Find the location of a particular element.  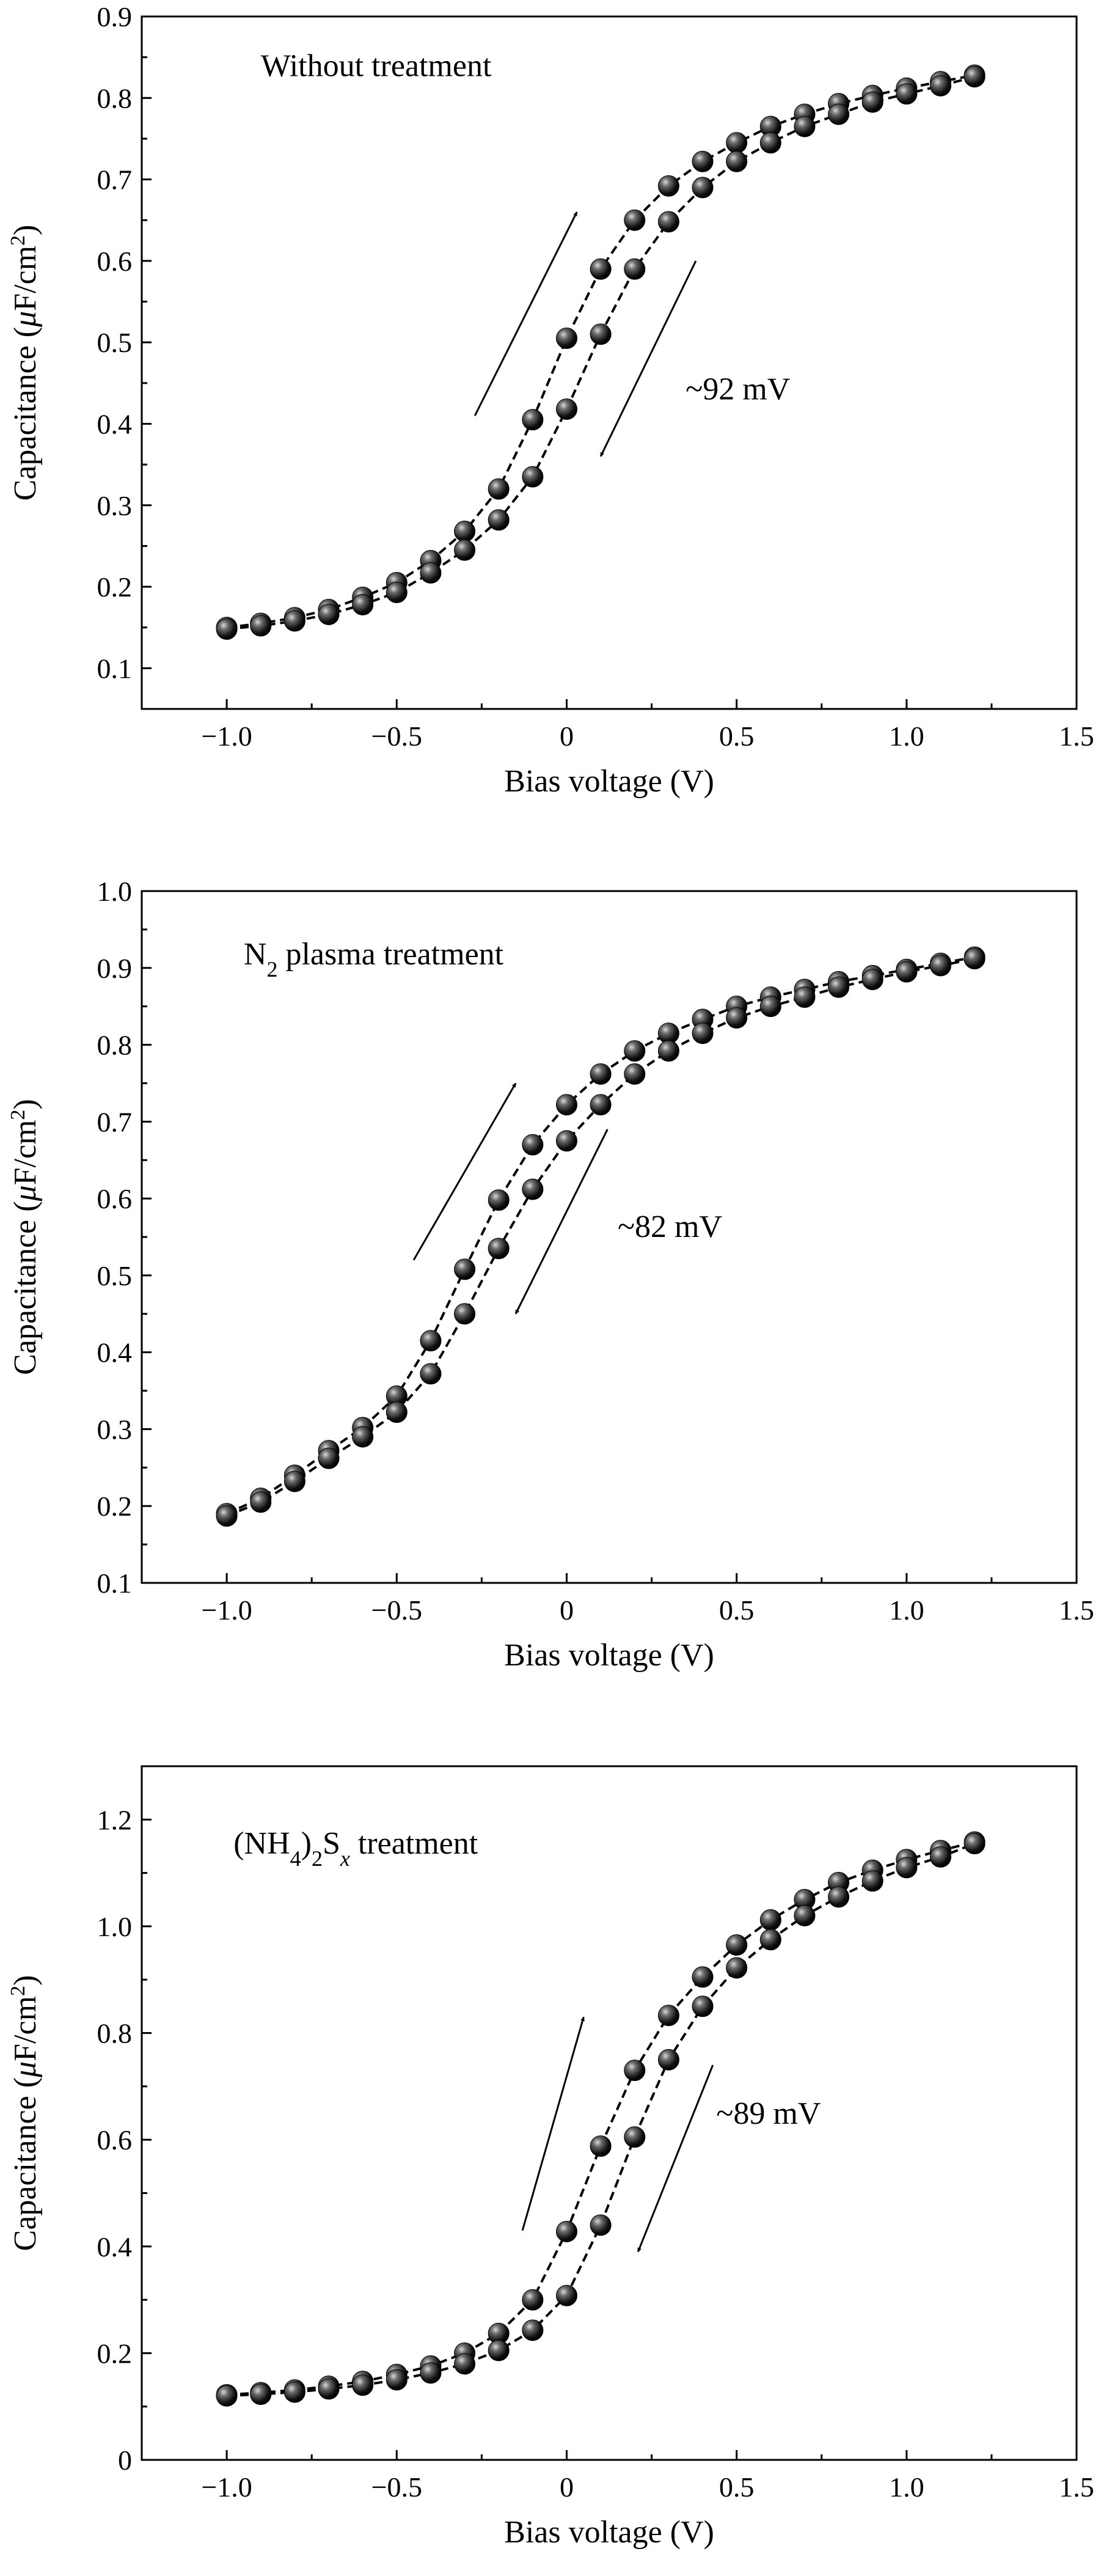

panel-title: (NH4)2Sx treatment is located at coordinates (355, 1848).